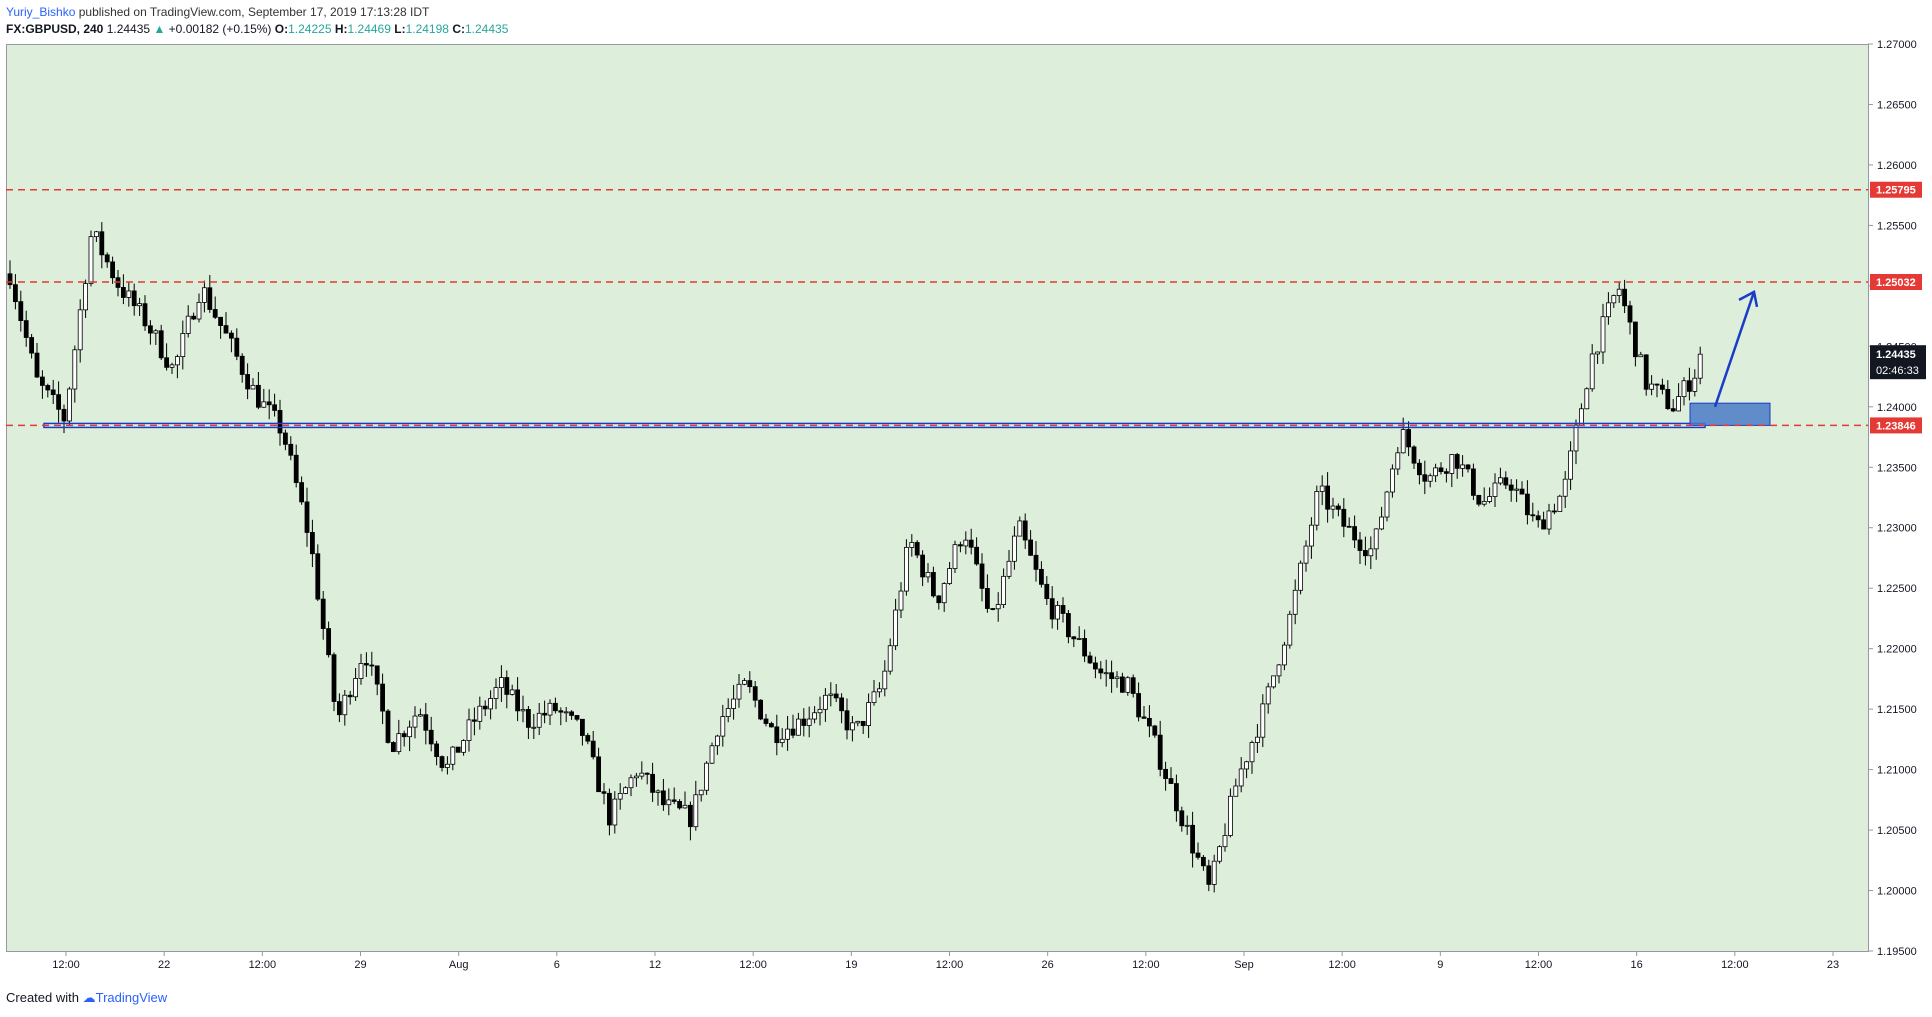  What do you see at coordinates (131, 997) in the screenshot?
I see `tradingview-brand: TradingView` at bounding box center [131, 997].